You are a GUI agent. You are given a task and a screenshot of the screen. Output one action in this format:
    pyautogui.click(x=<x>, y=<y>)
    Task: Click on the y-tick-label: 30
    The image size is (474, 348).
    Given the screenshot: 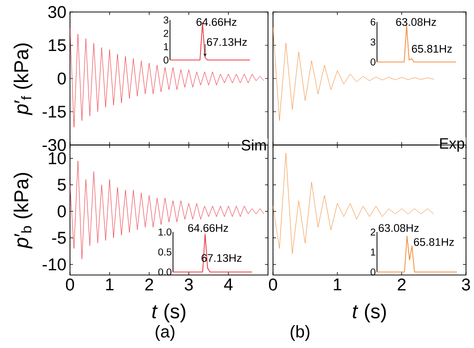 What is the action you would take?
    pyautogui.click(x=57, y=12)
    